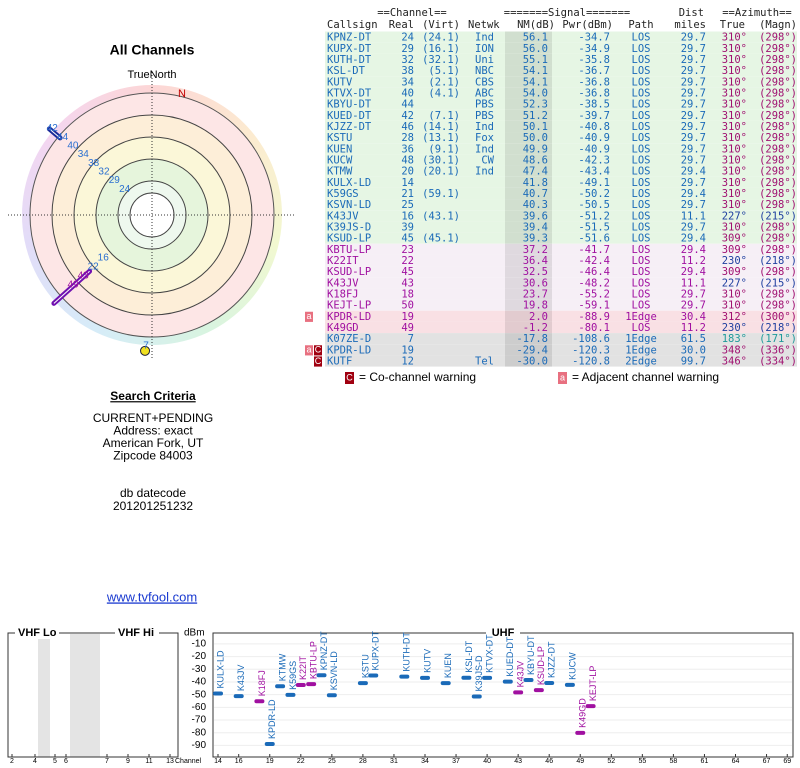  What do you see at coordinates (444, 116) in the screenshot?
I see `table-cell: (7.1)` at bounding box center [444, 116].